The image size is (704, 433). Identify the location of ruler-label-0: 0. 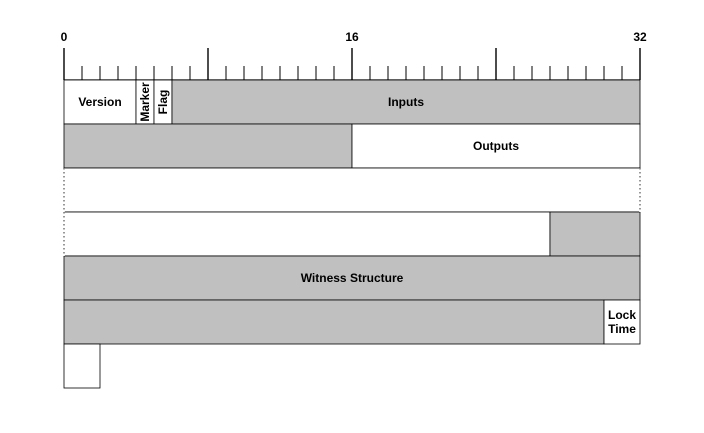
(64, 37).